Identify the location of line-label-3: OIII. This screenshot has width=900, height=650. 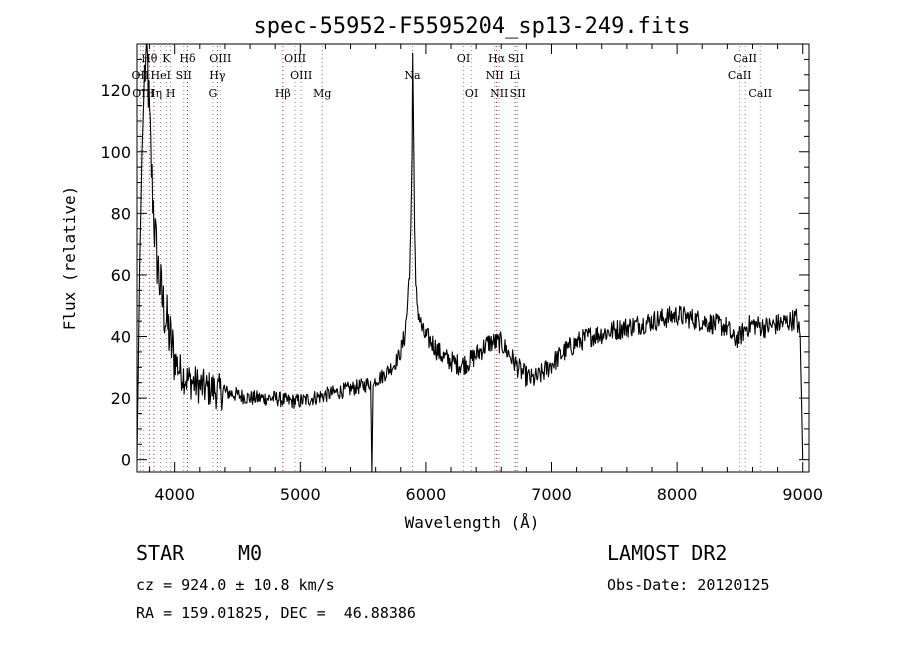
(220, 58).